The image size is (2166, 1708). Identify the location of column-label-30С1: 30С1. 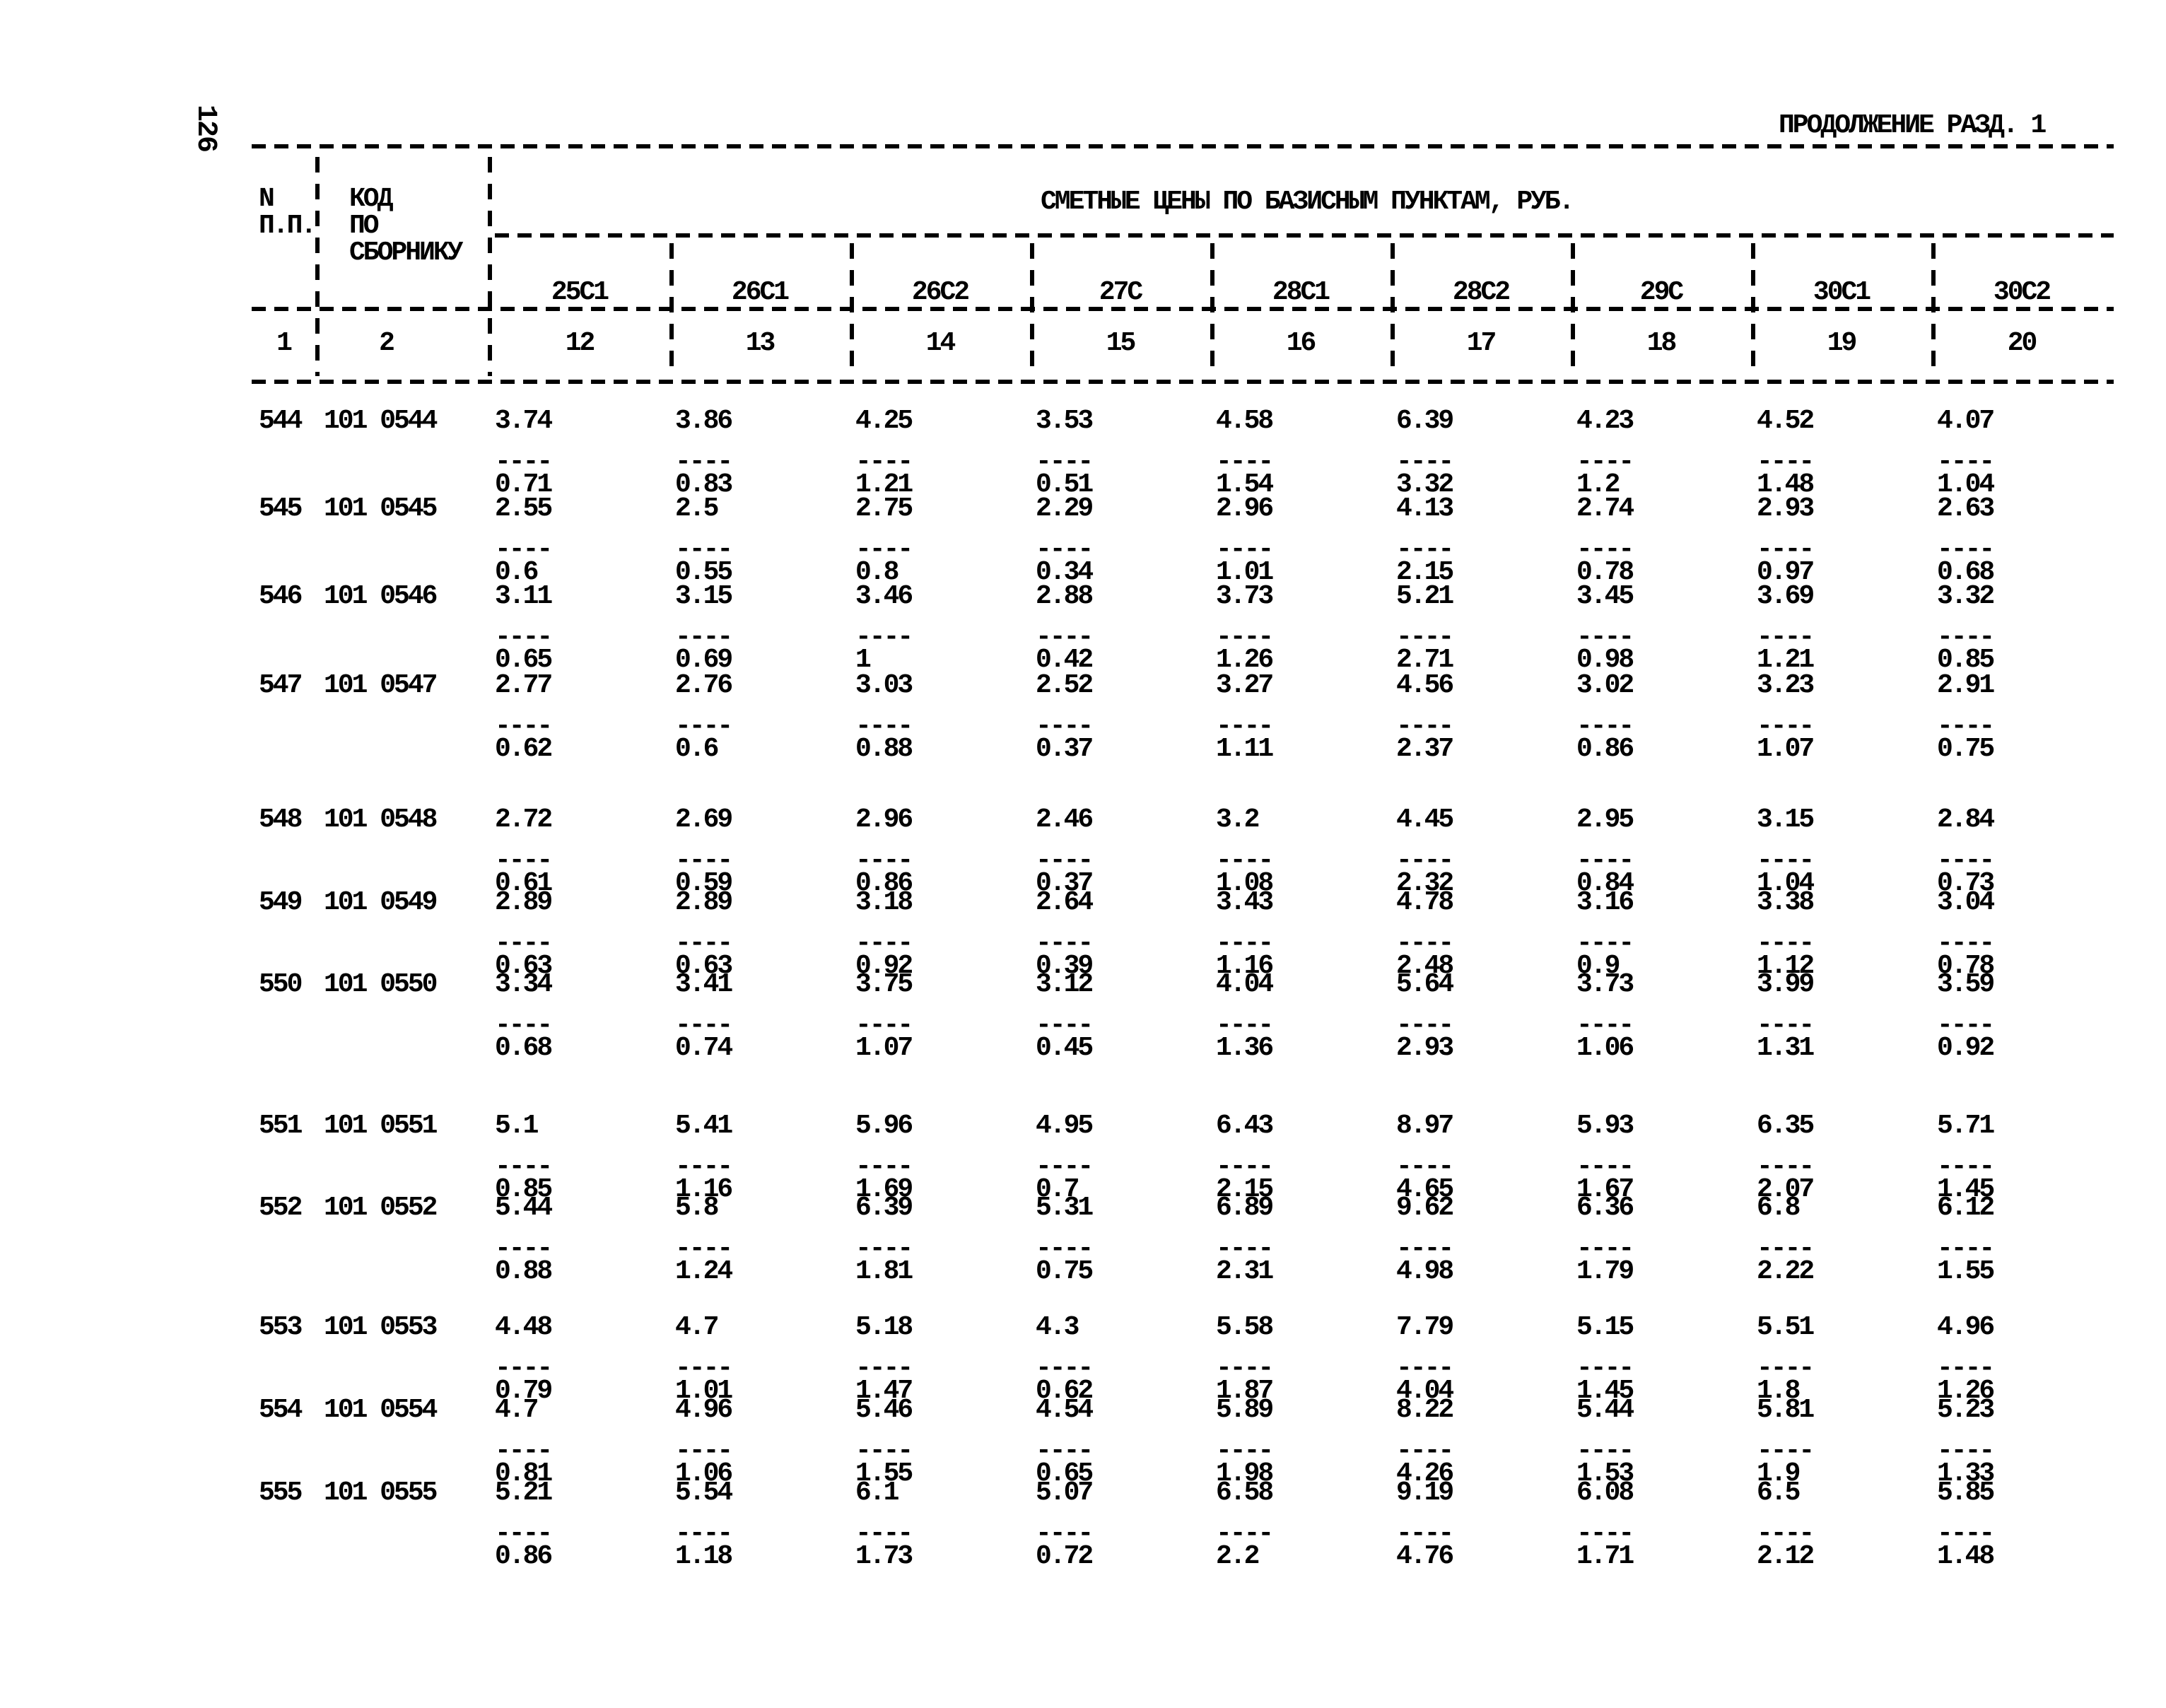
(1842, 292).